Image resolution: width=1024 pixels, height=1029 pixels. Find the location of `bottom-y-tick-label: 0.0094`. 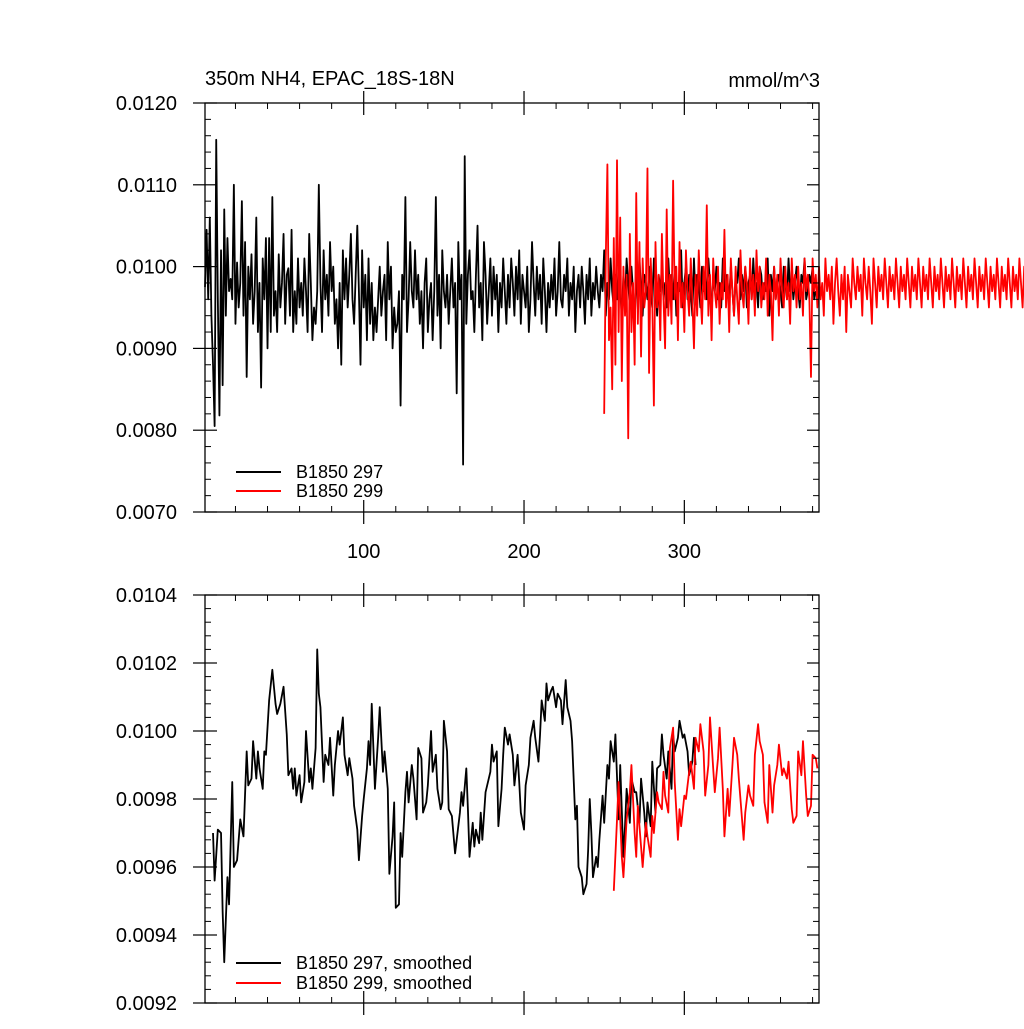

bottom-y-tick-label: 0.0094 is located at coordinates (146, 936).